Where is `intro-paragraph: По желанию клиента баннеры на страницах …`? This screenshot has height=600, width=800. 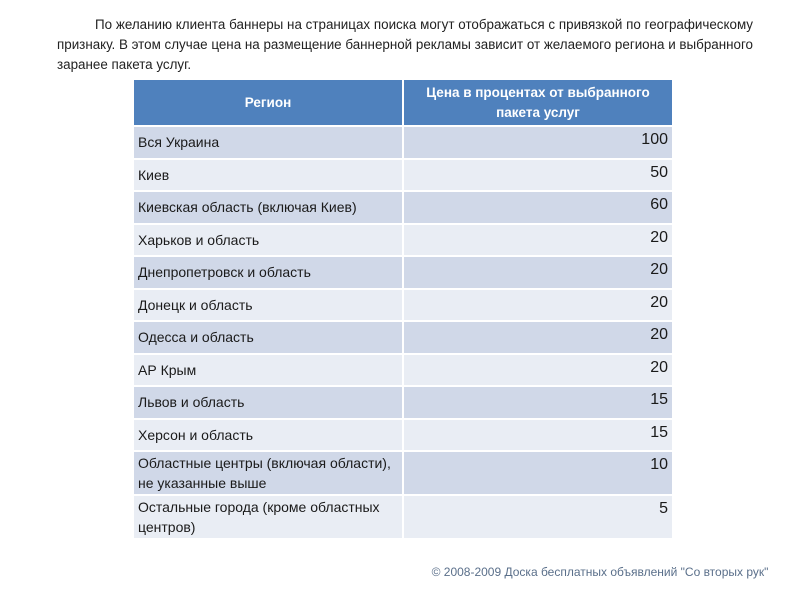
intro-paragraph: По желанию клиента баннеры на страницах … is located at coordinates (405, 44).